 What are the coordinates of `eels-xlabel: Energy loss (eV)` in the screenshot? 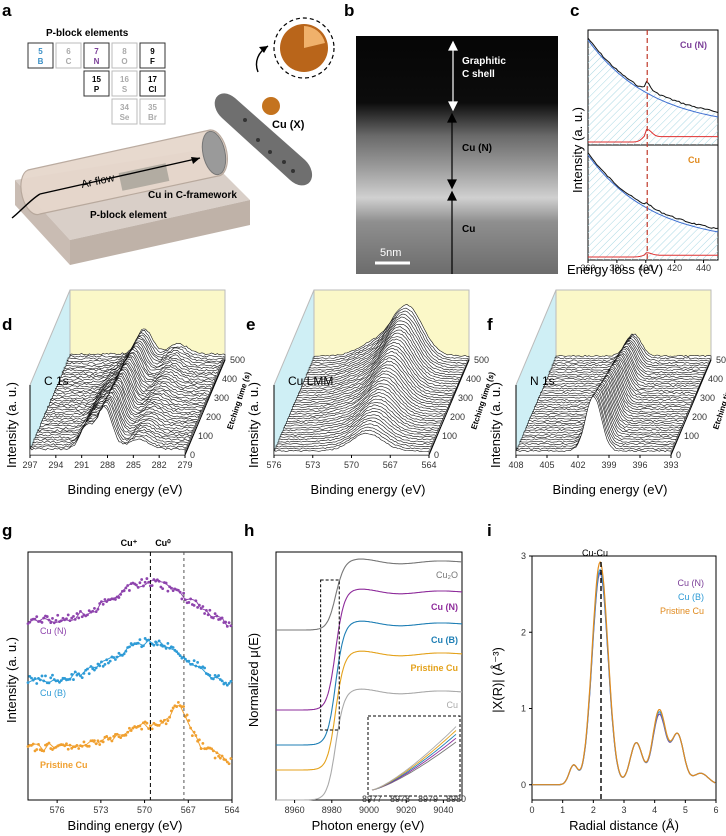 It's located at (615, 269).